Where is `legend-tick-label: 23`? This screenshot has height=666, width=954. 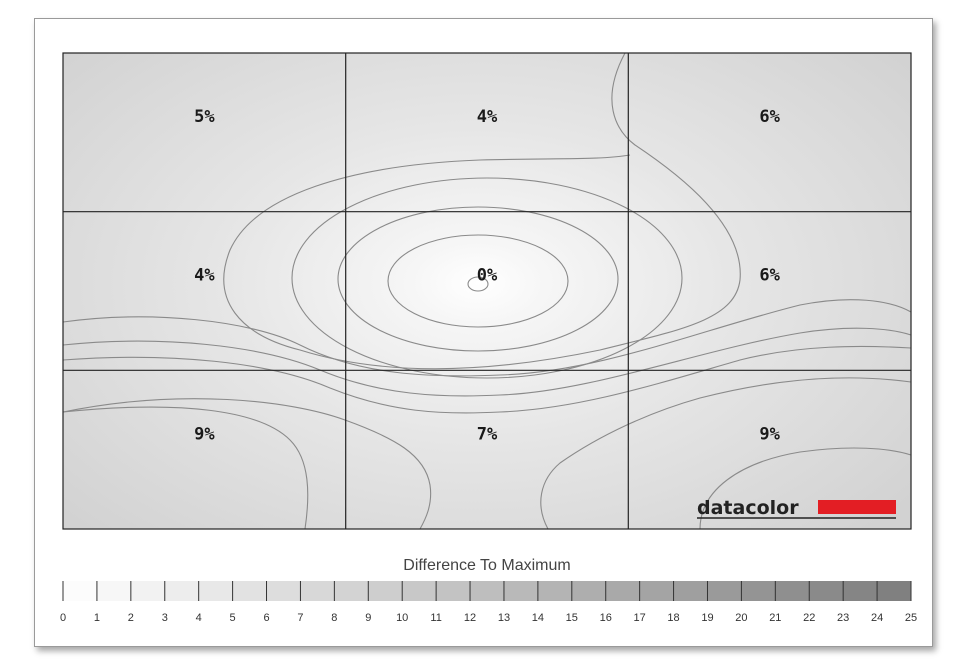 legend-tick-label: 23 is located at coordinates (843, 618).